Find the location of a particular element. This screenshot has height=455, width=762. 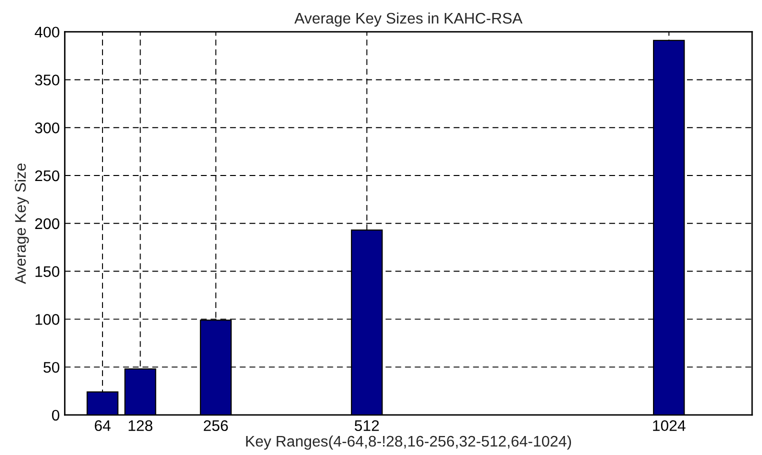

y-tick-label: 350 is located at coordinates (47, 80).